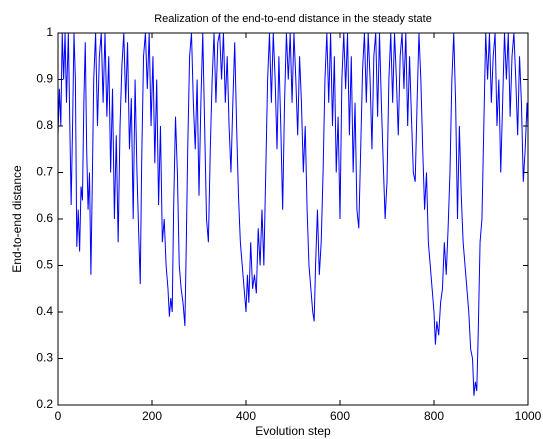 Image resolution: width=543 pixels, height=439 pixels. Describe the element at coordinates (44, 311) in the screenshot. I see `y-tick-label: 0.4` at that location.